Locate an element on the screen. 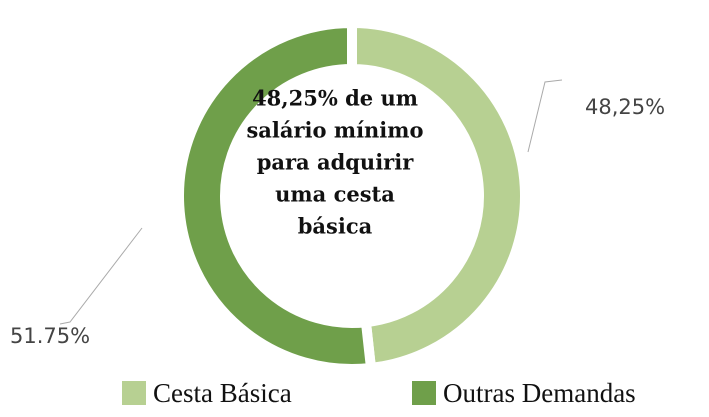 Image resolution: width=709 pixels, height=417 pixels. center-text: salário mínimo is located at coordinates (334, 130).